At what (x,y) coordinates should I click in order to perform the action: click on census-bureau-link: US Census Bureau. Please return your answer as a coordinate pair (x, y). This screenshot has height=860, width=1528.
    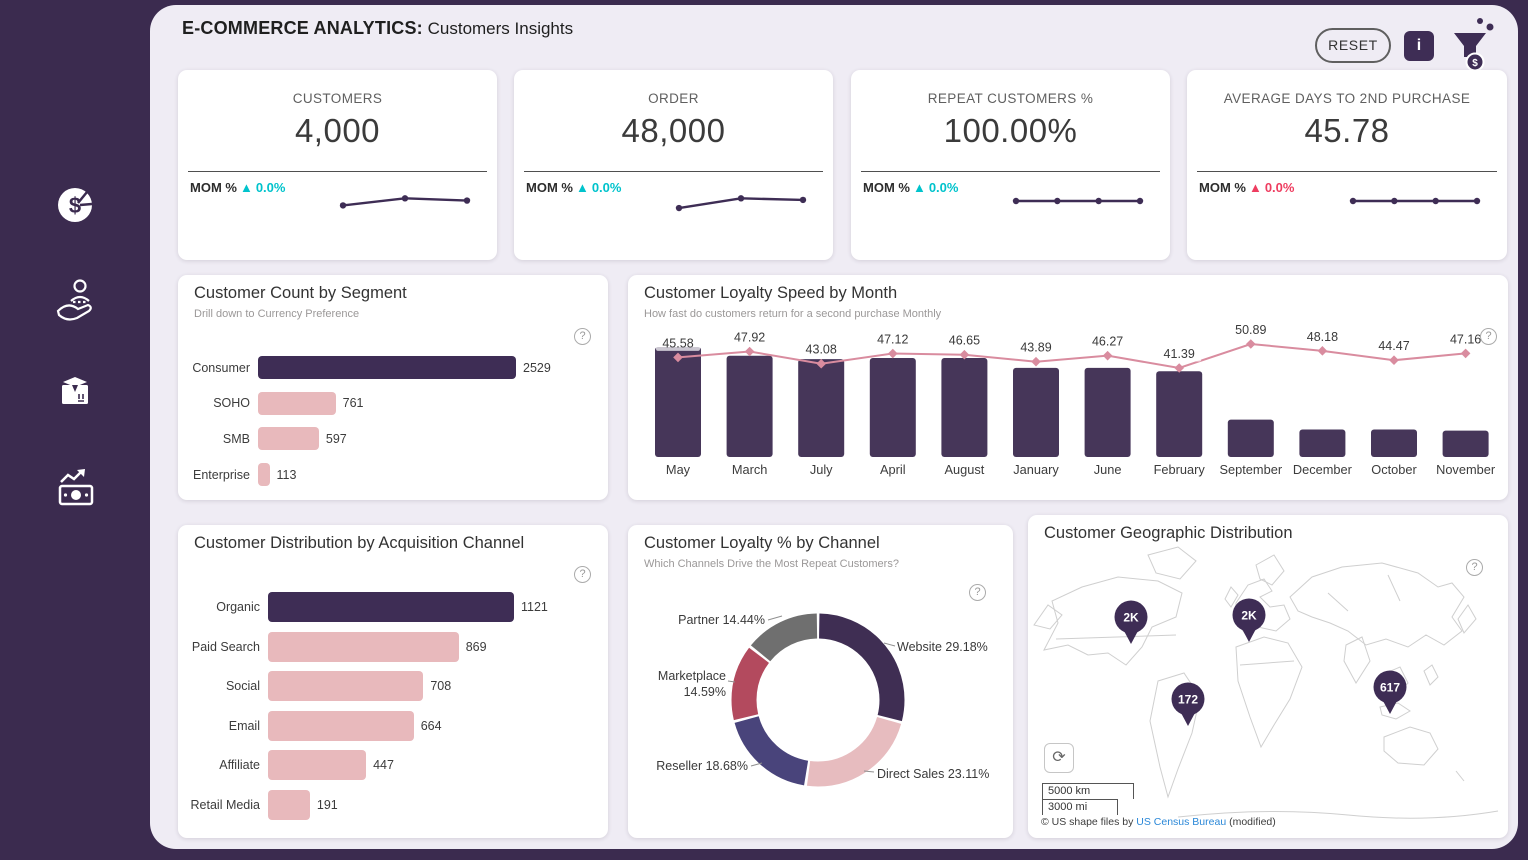
    Looking at the image, I should click on (1181, 822).